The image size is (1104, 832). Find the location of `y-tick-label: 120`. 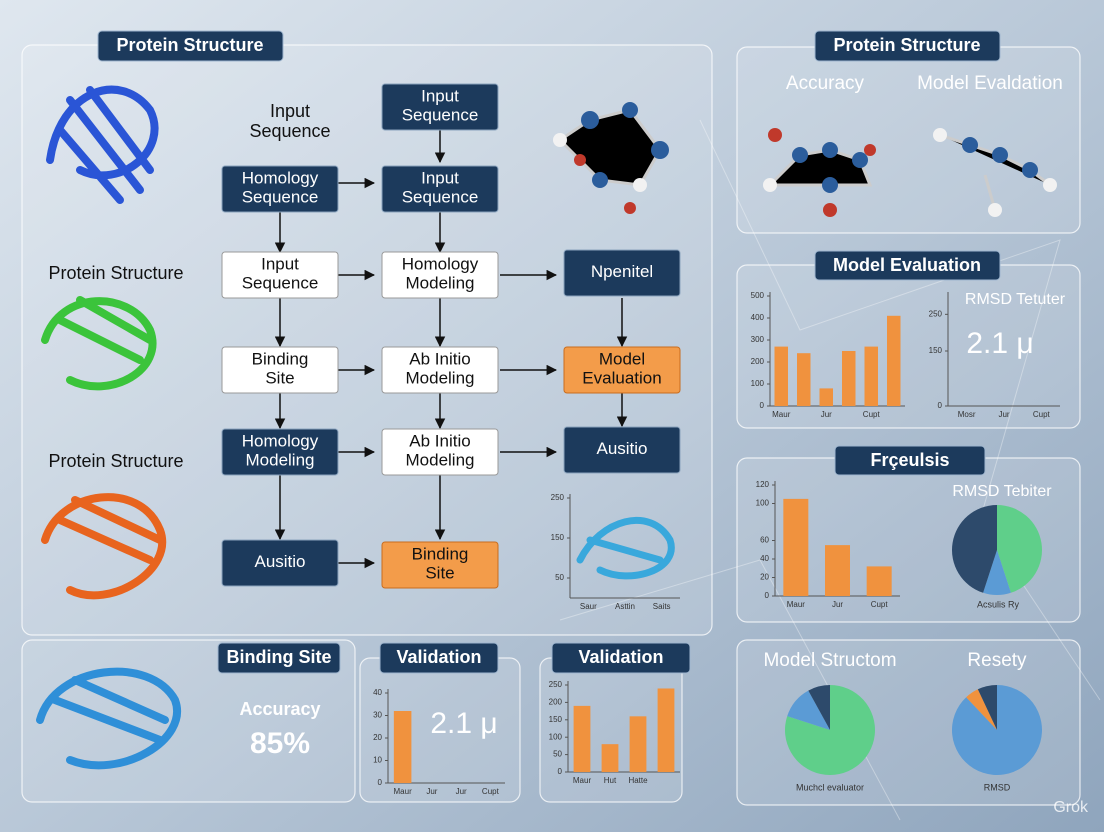

y-tick-label: 120 is located at coordinates (763, 484).